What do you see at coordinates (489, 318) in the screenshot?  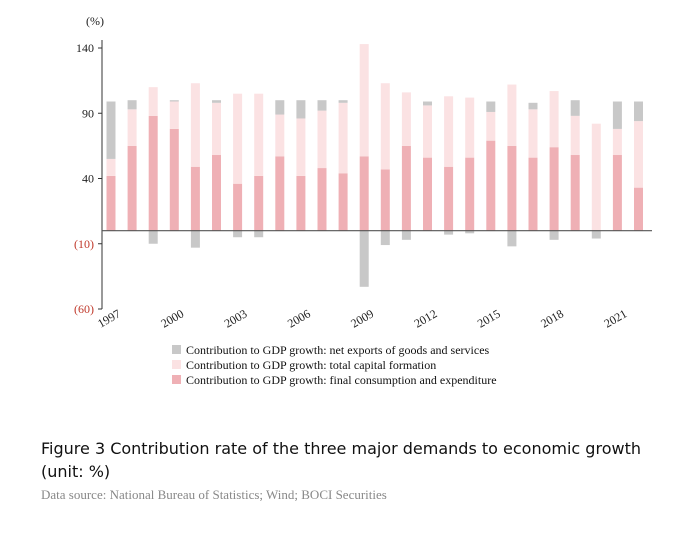 I see `x-tick-label: 2015` at bounding box center [489, 318].